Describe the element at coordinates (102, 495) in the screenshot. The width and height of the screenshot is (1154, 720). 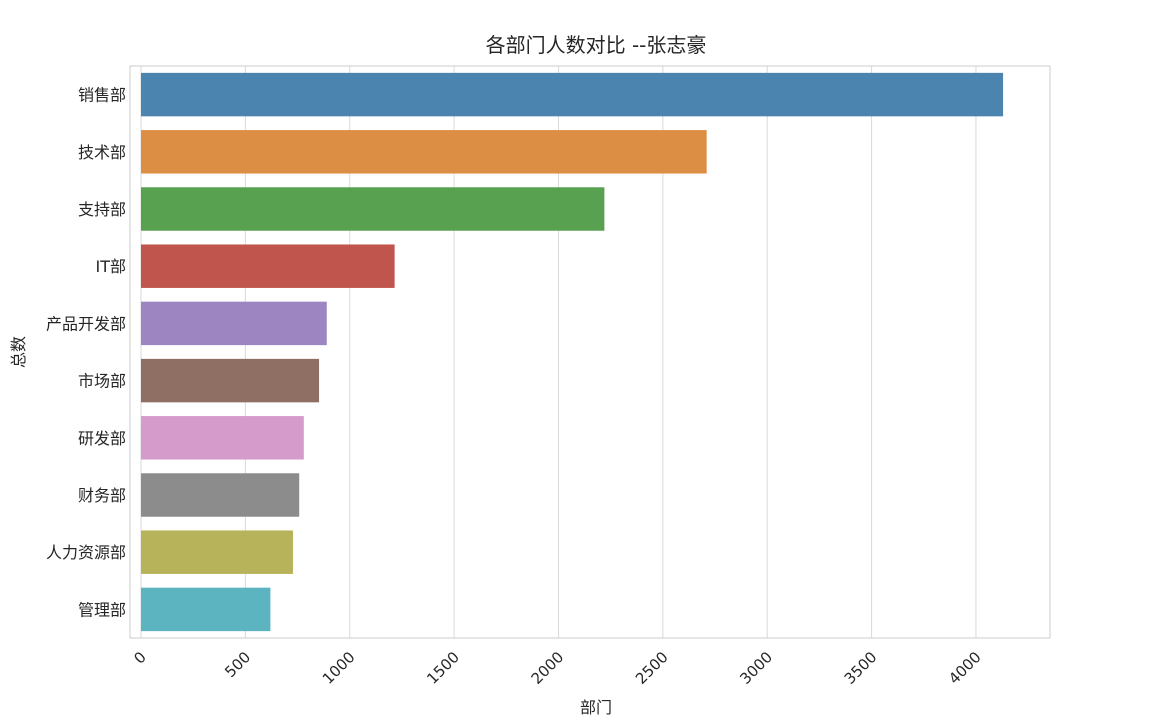
I see `category-label: 财务部` at that location.